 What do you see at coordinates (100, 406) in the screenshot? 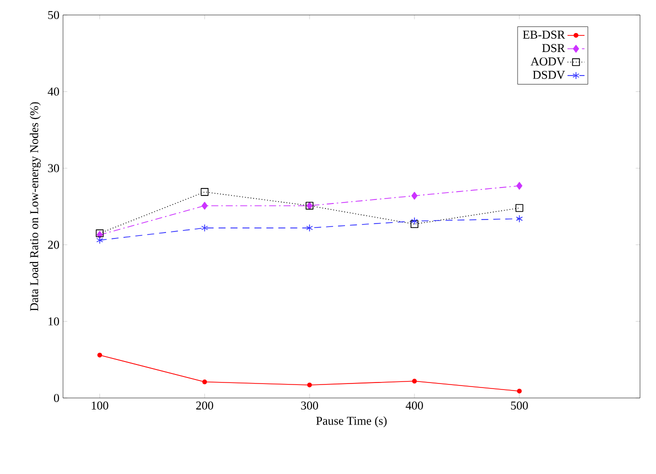
I see `x-tick-label: 100` at bounding box center [100, 406].